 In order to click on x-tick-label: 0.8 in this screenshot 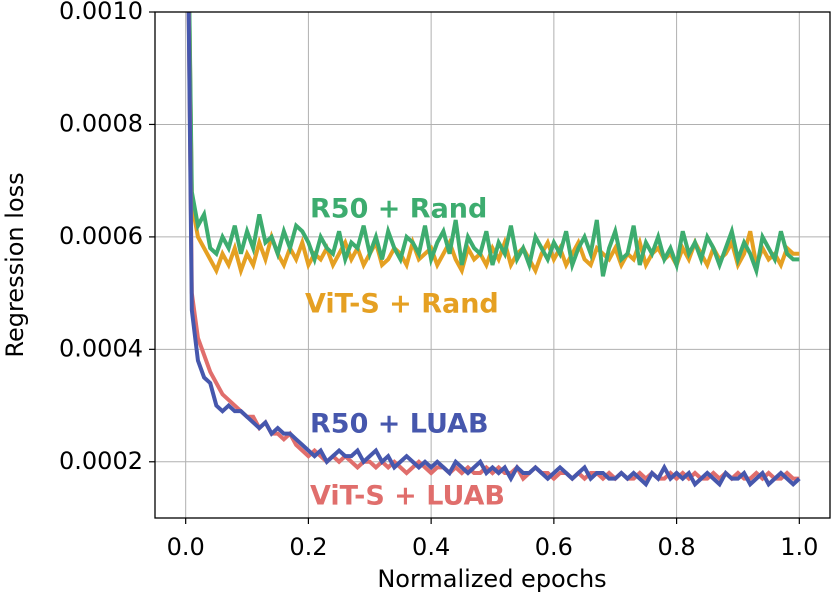, I will do `click(677, 547)`.